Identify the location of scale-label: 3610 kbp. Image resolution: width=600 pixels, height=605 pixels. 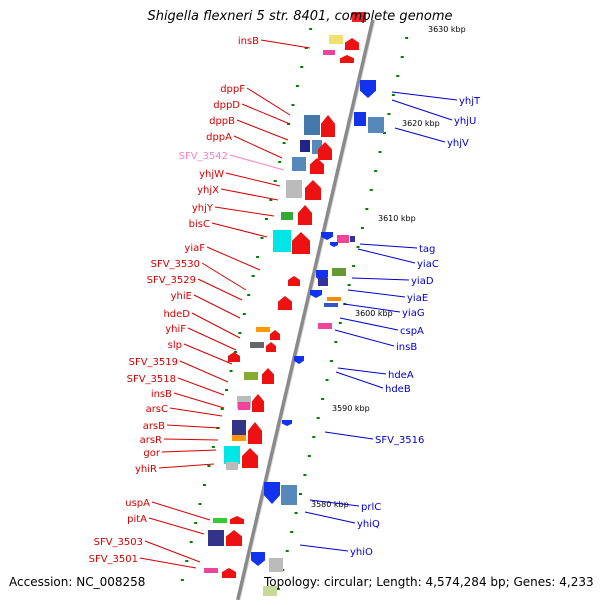
(397, 218).